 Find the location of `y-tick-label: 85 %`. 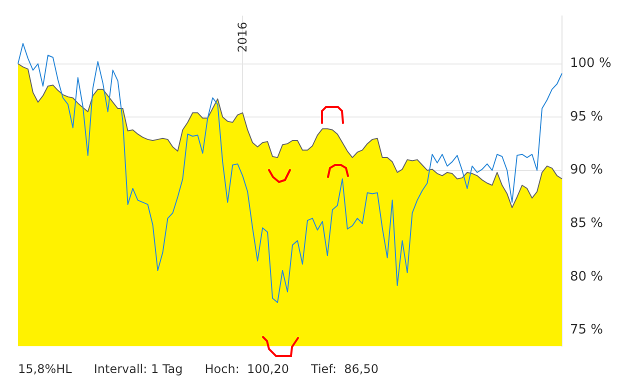

y-tick-label: 85 % is located at coordinates (587, 224).